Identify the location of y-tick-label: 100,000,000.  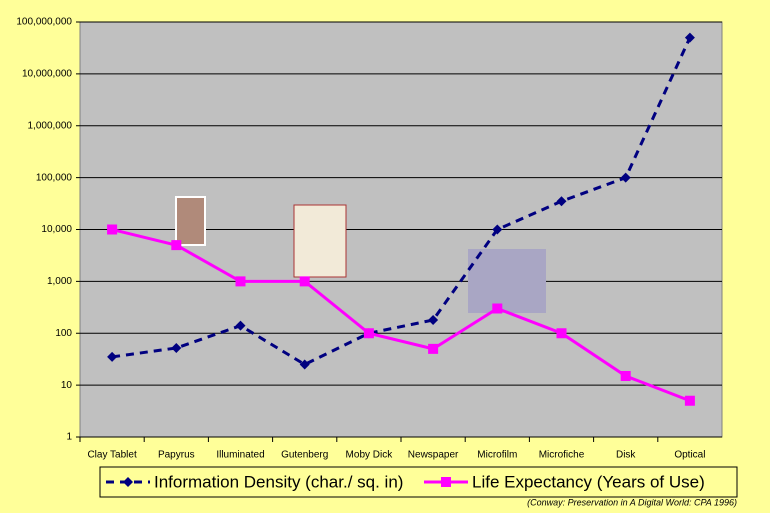
(44, 22).